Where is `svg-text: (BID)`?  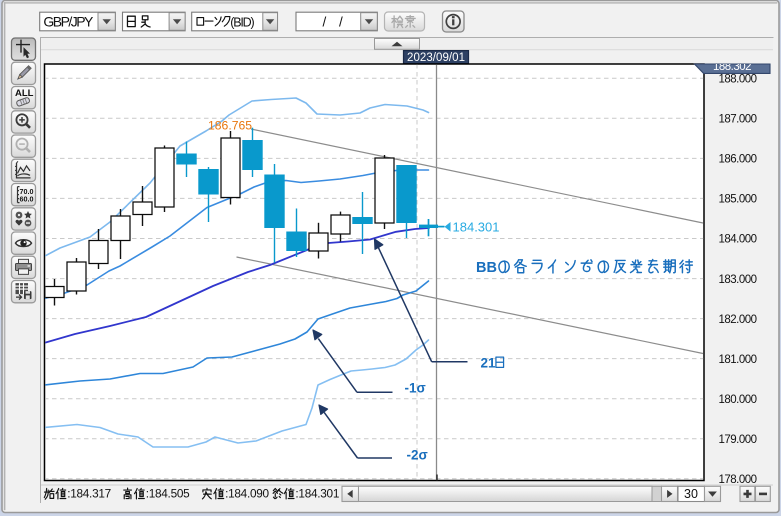
svg-text: (BID) is located at coordinates (242, 22).